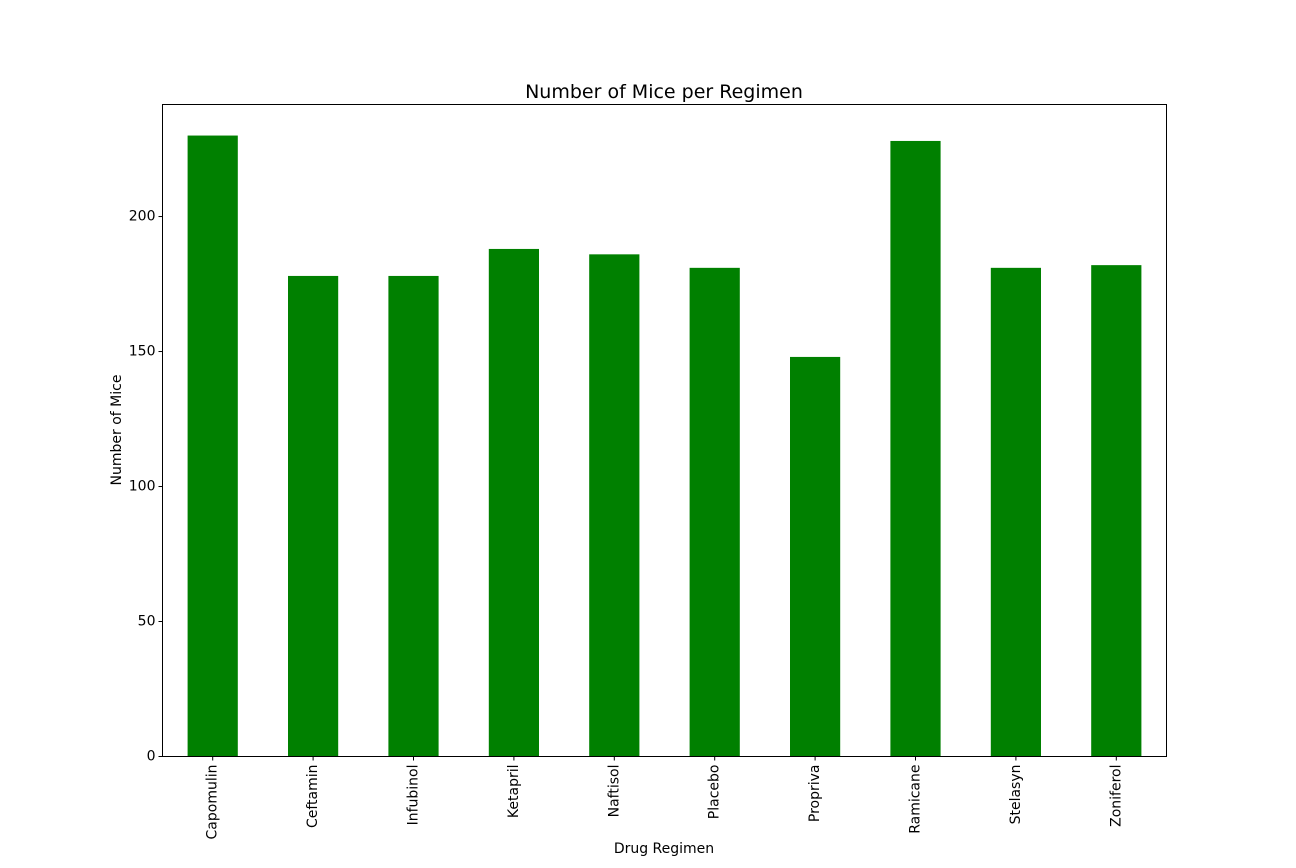 This screenshot has height=868, width=1296. I want to click on bar-infubinol, so click(413, 516).